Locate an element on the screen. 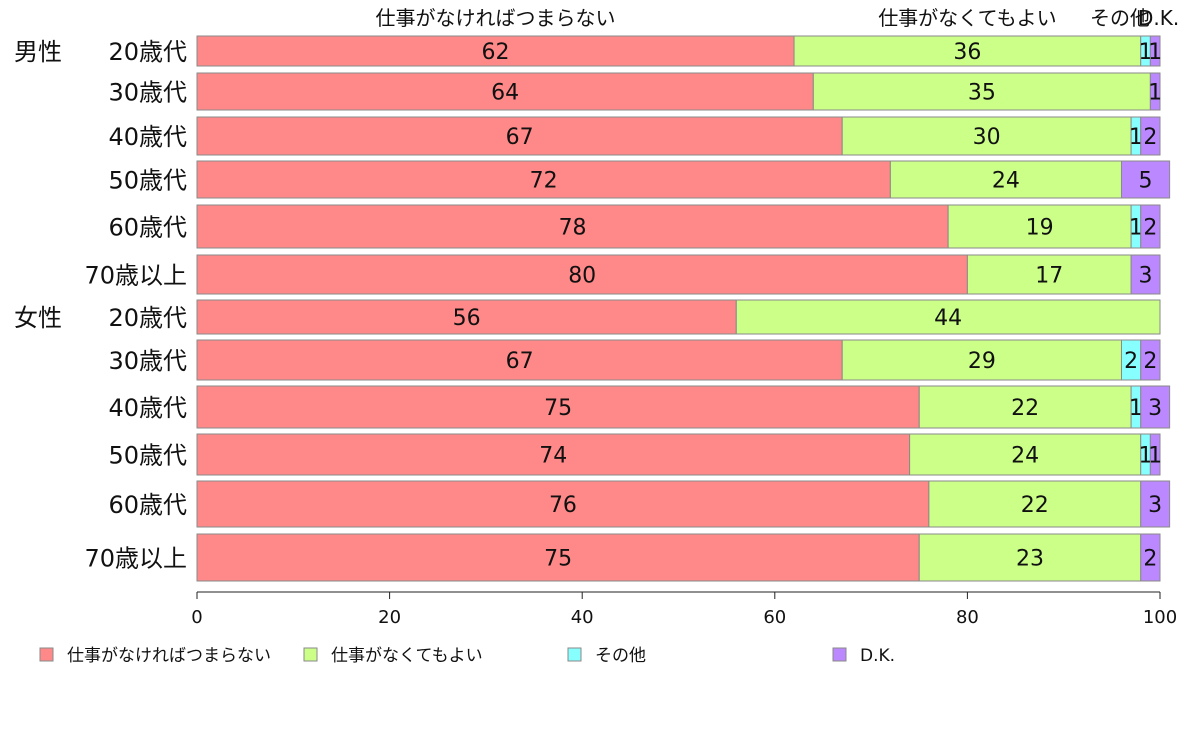 The height and width of the screenshot is (736, 1188). data-label: 44 is located at coordinates (948, 318).